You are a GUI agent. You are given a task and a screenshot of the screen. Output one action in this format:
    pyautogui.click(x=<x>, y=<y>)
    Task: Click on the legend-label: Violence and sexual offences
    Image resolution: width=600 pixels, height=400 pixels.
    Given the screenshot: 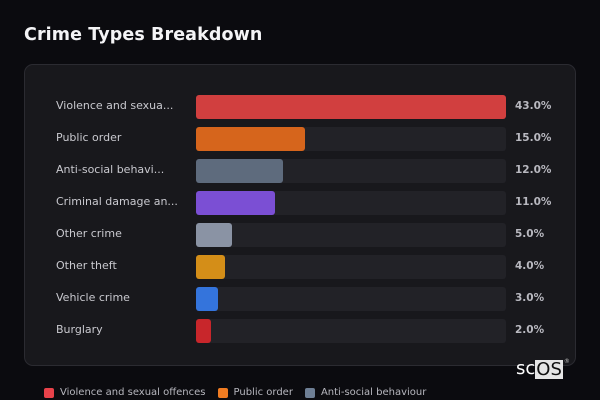 What is the action you would take?
    pyautogui.click(x=133, y=392)
    